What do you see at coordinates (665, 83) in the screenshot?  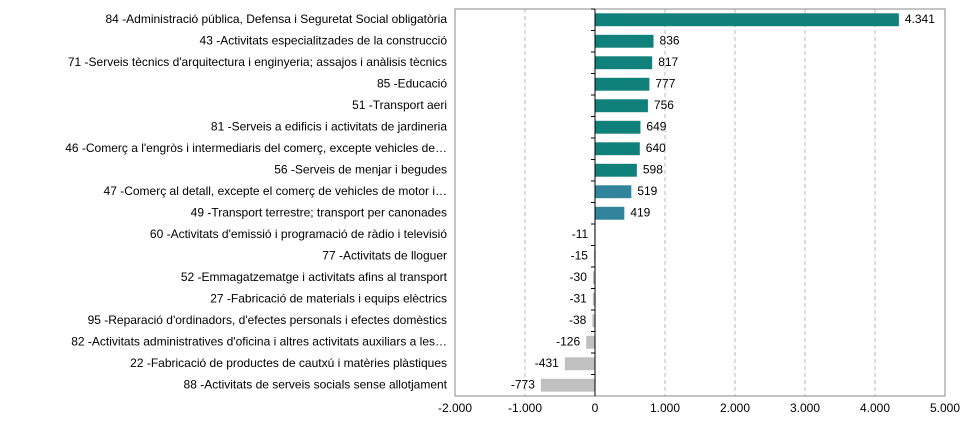 I see `value-label: 777` at bounding box center [665, 83].